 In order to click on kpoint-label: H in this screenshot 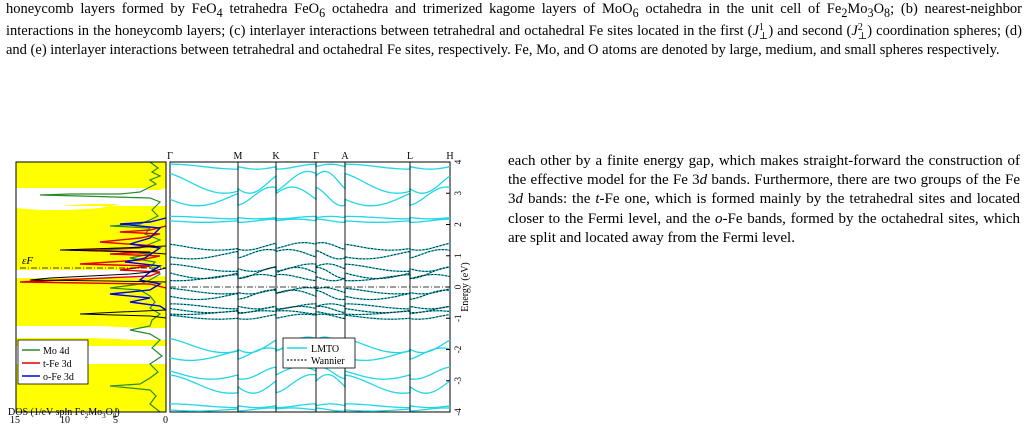, I will do `click(449, 156)`.